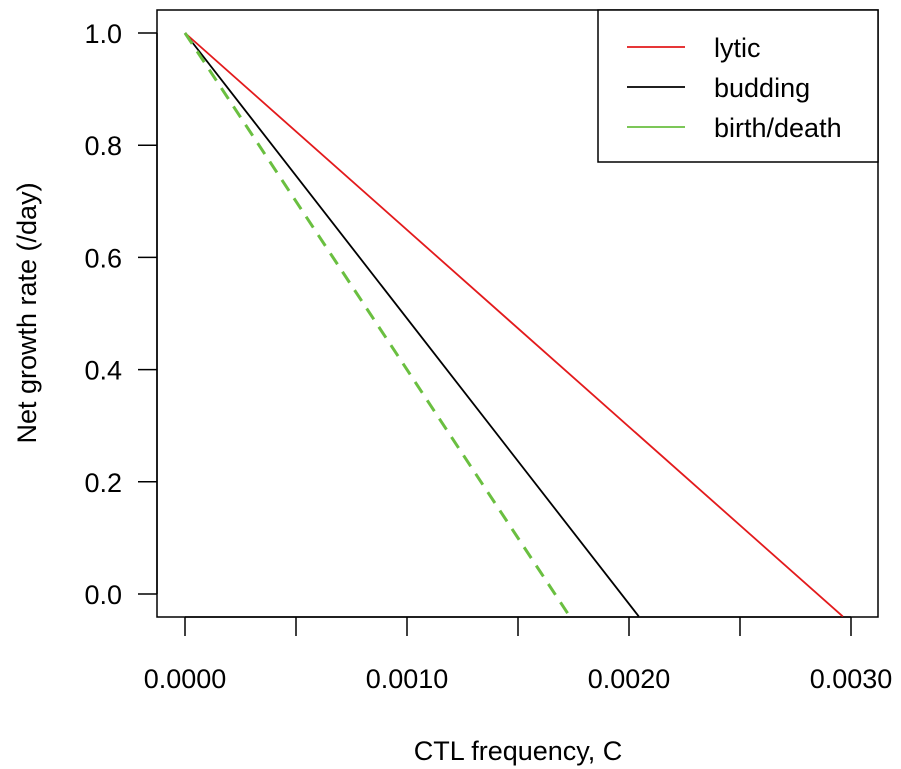  I want to click on x-tick-label: 0.0000, so click(185, 679).